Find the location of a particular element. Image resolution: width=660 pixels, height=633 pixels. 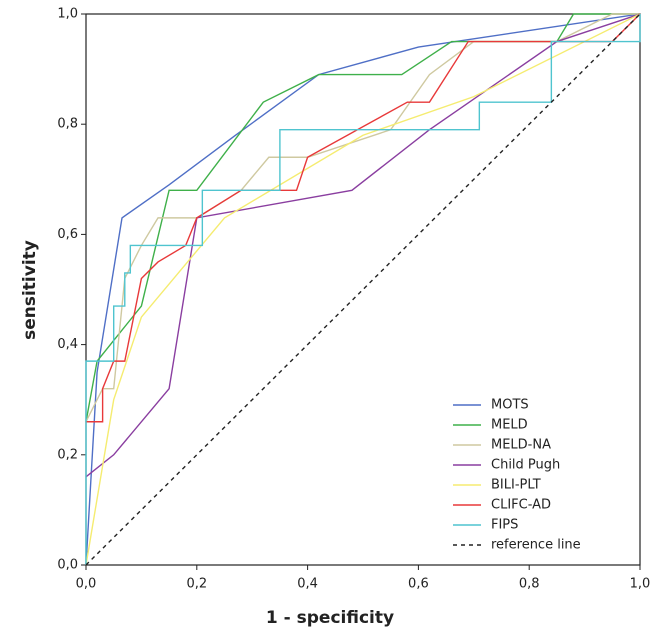

x-tick-label: 0,8 is located at coordinates (529, 584).